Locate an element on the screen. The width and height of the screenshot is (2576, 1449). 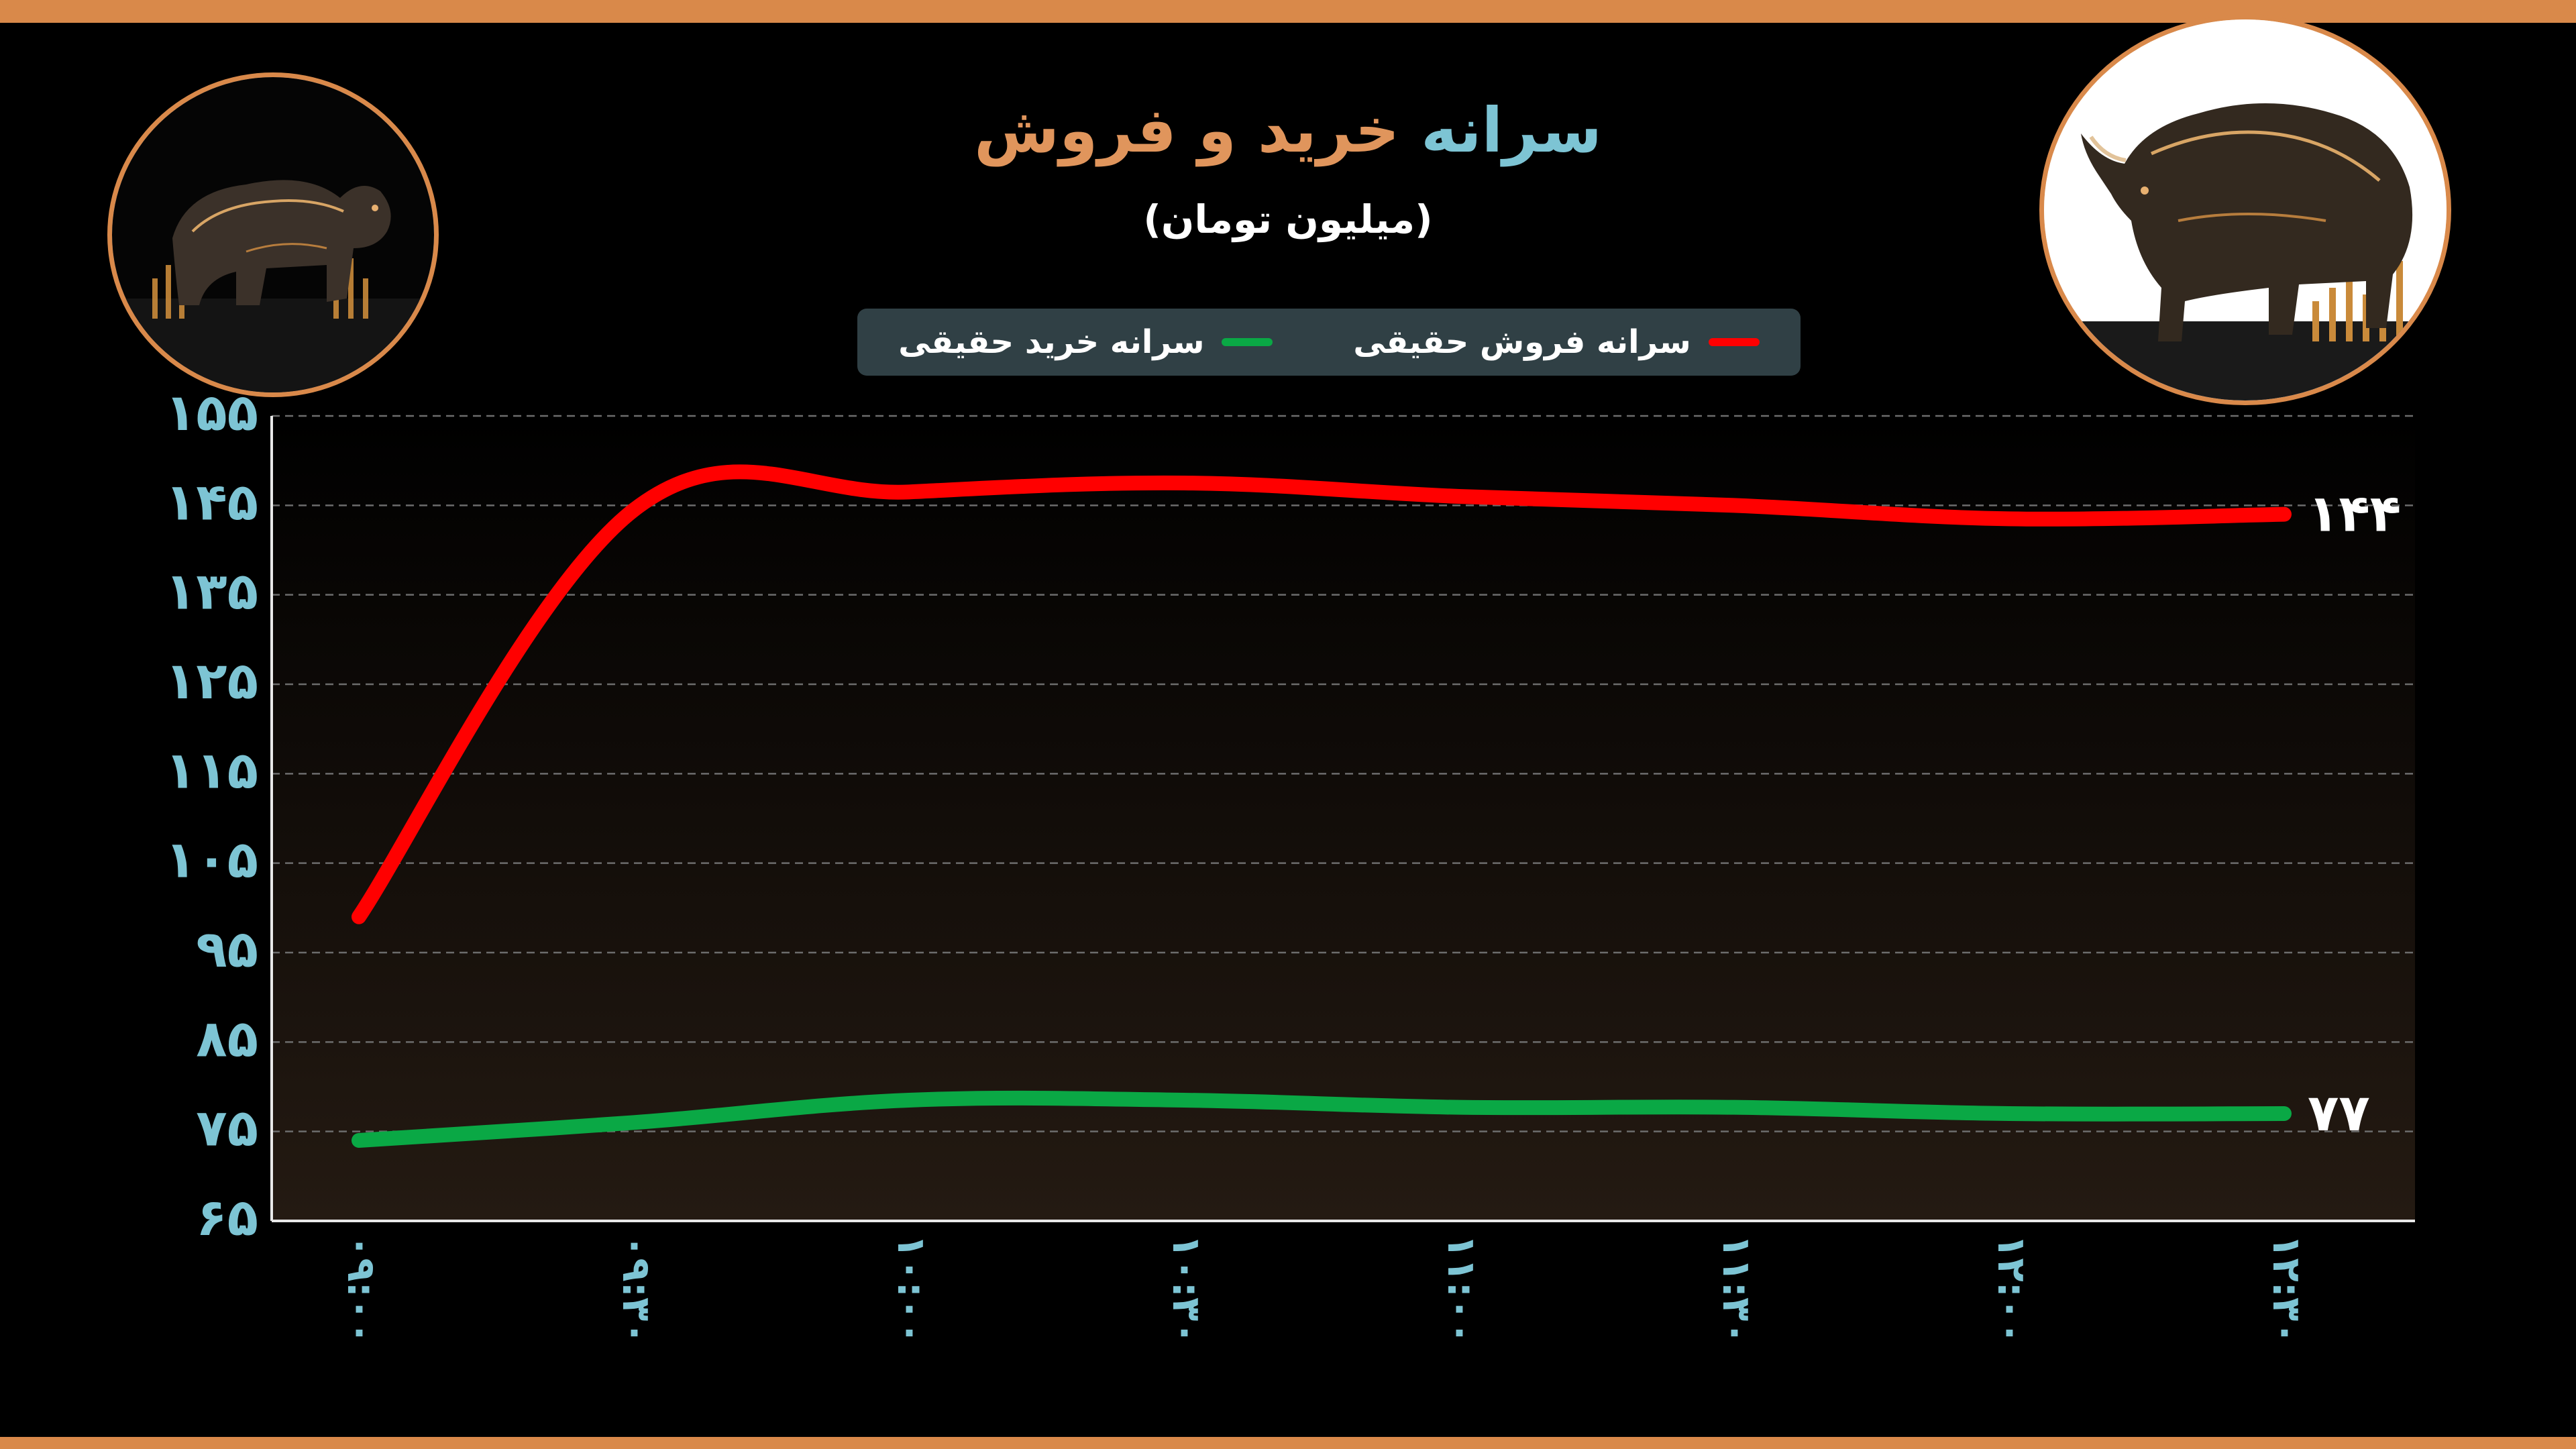
y-tick-label: ۱۴۵ is located at coordinates (211, 501).